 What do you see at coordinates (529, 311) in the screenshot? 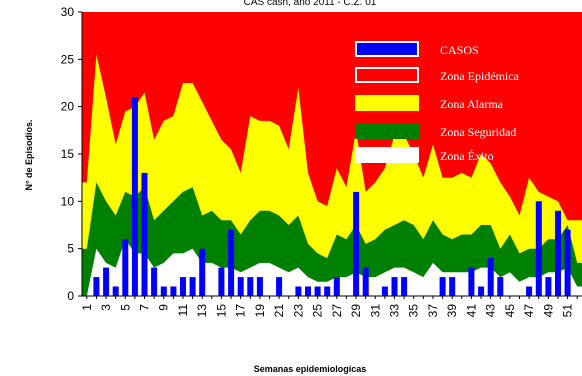
I see `x-tick-label: 47` at bounding box center [529, 311].